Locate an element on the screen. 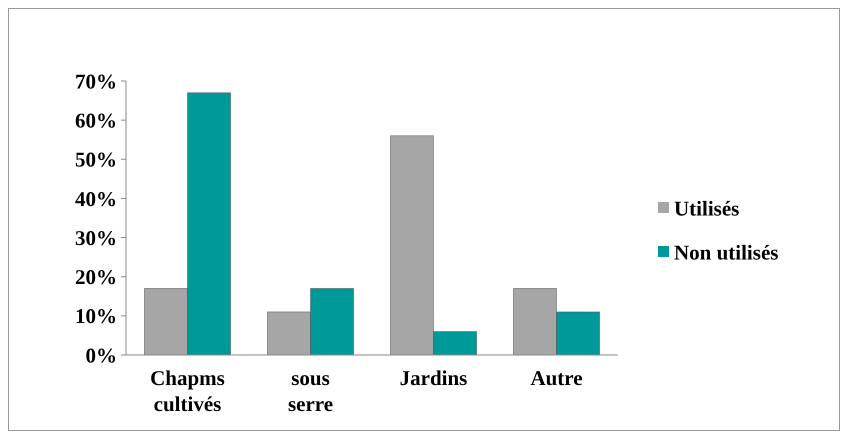  y-tick-label: 70% is located at coordinates (96, 81).